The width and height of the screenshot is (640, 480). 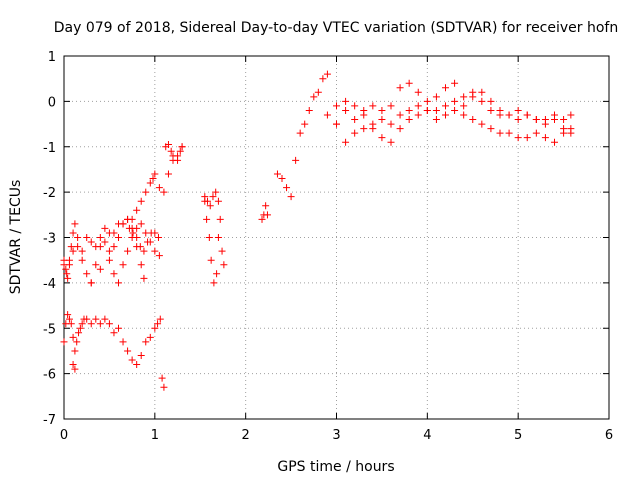 I want to click on y-tick-label: 1, so click(x=52, y=57).